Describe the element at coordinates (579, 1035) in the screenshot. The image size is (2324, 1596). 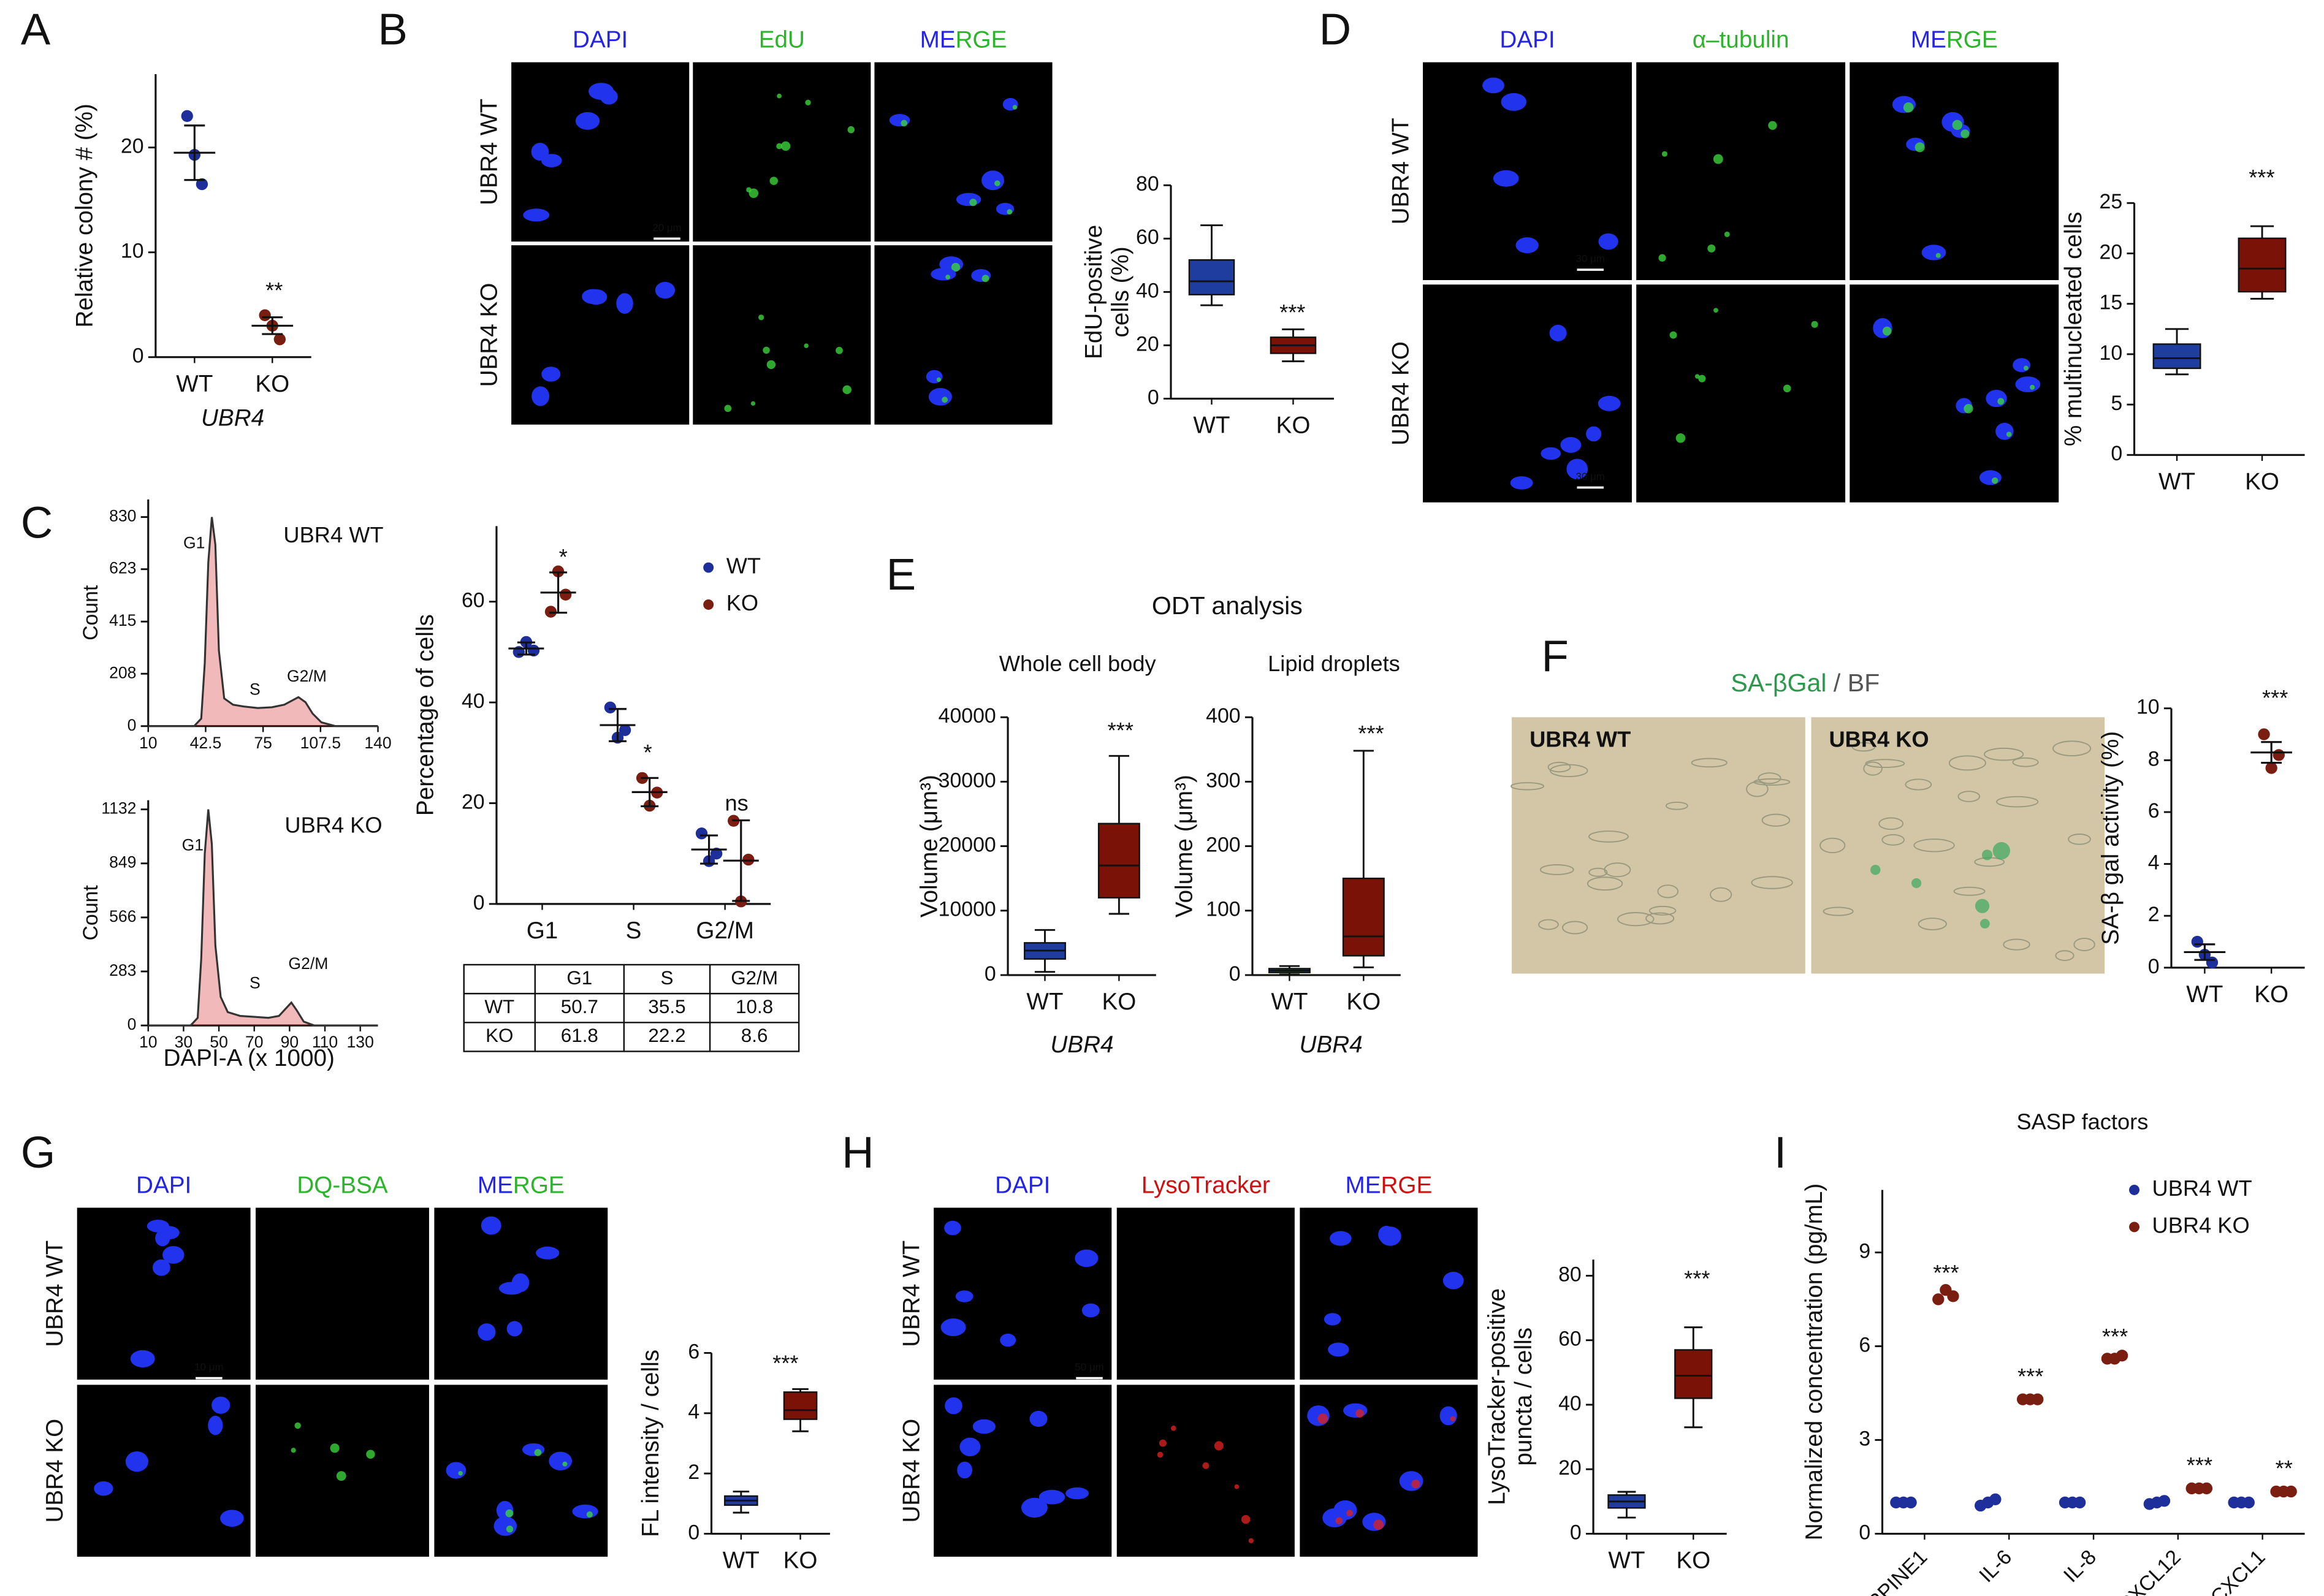
I see `table-cell: 61.8` at that location.